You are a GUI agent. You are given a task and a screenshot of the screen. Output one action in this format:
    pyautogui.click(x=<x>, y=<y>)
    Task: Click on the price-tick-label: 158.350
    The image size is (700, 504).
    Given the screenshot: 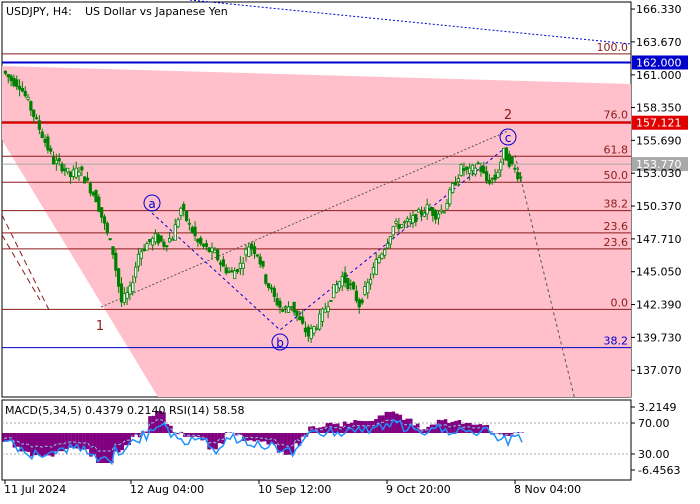 What is the action you would take?
    pyautogui.click(x=659, y=108)
    